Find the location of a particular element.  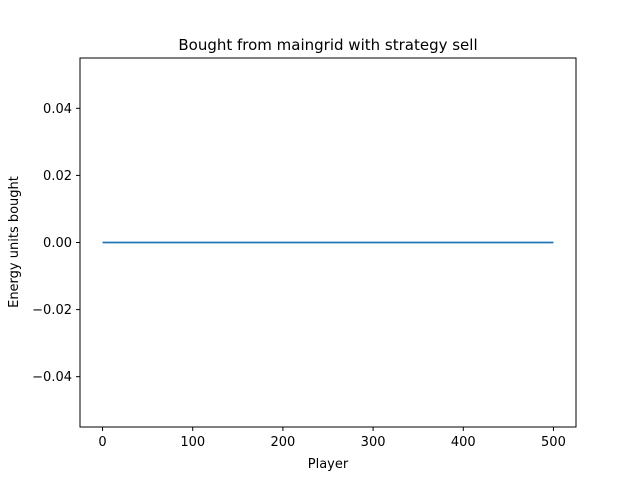

chart-title: Bought from maingrid with strategy sell is located at coordinates (327, 45).